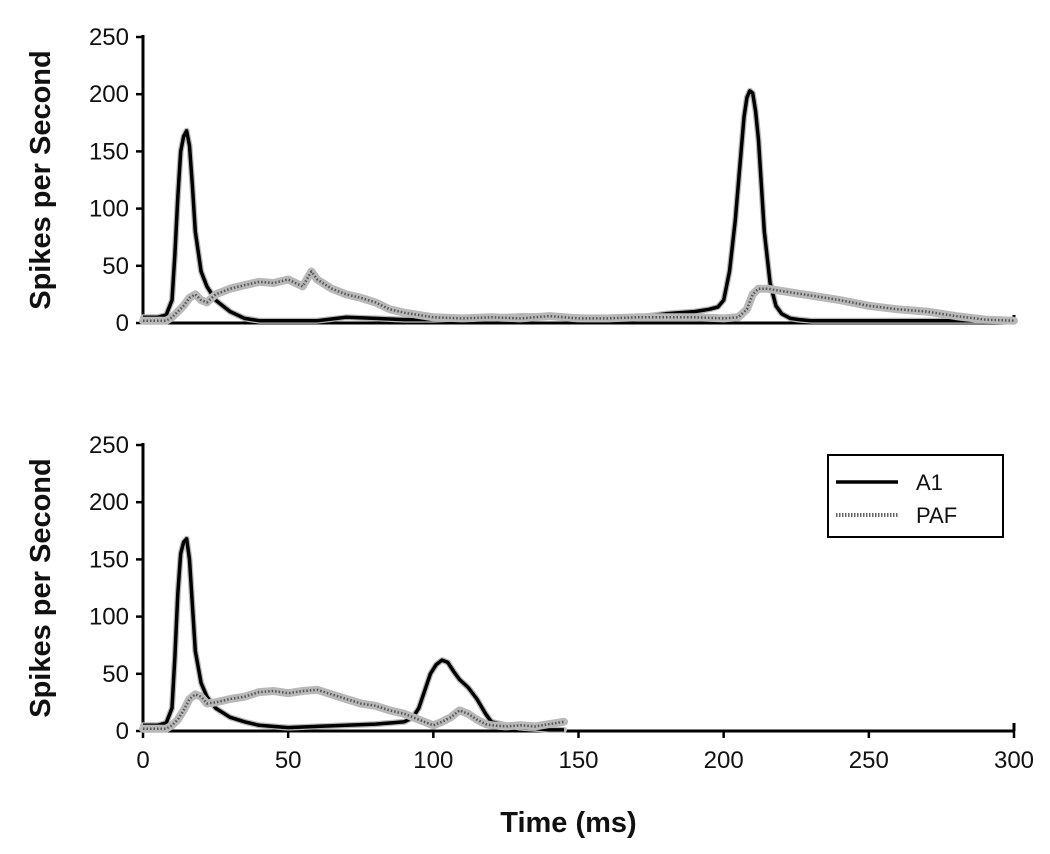 The height and width of the screenshot is (854, 1050). What do you see at coordinates (929, 482) in the screenshot?
I see `legend-label-a1: A1` at bounding box center [929, 482].